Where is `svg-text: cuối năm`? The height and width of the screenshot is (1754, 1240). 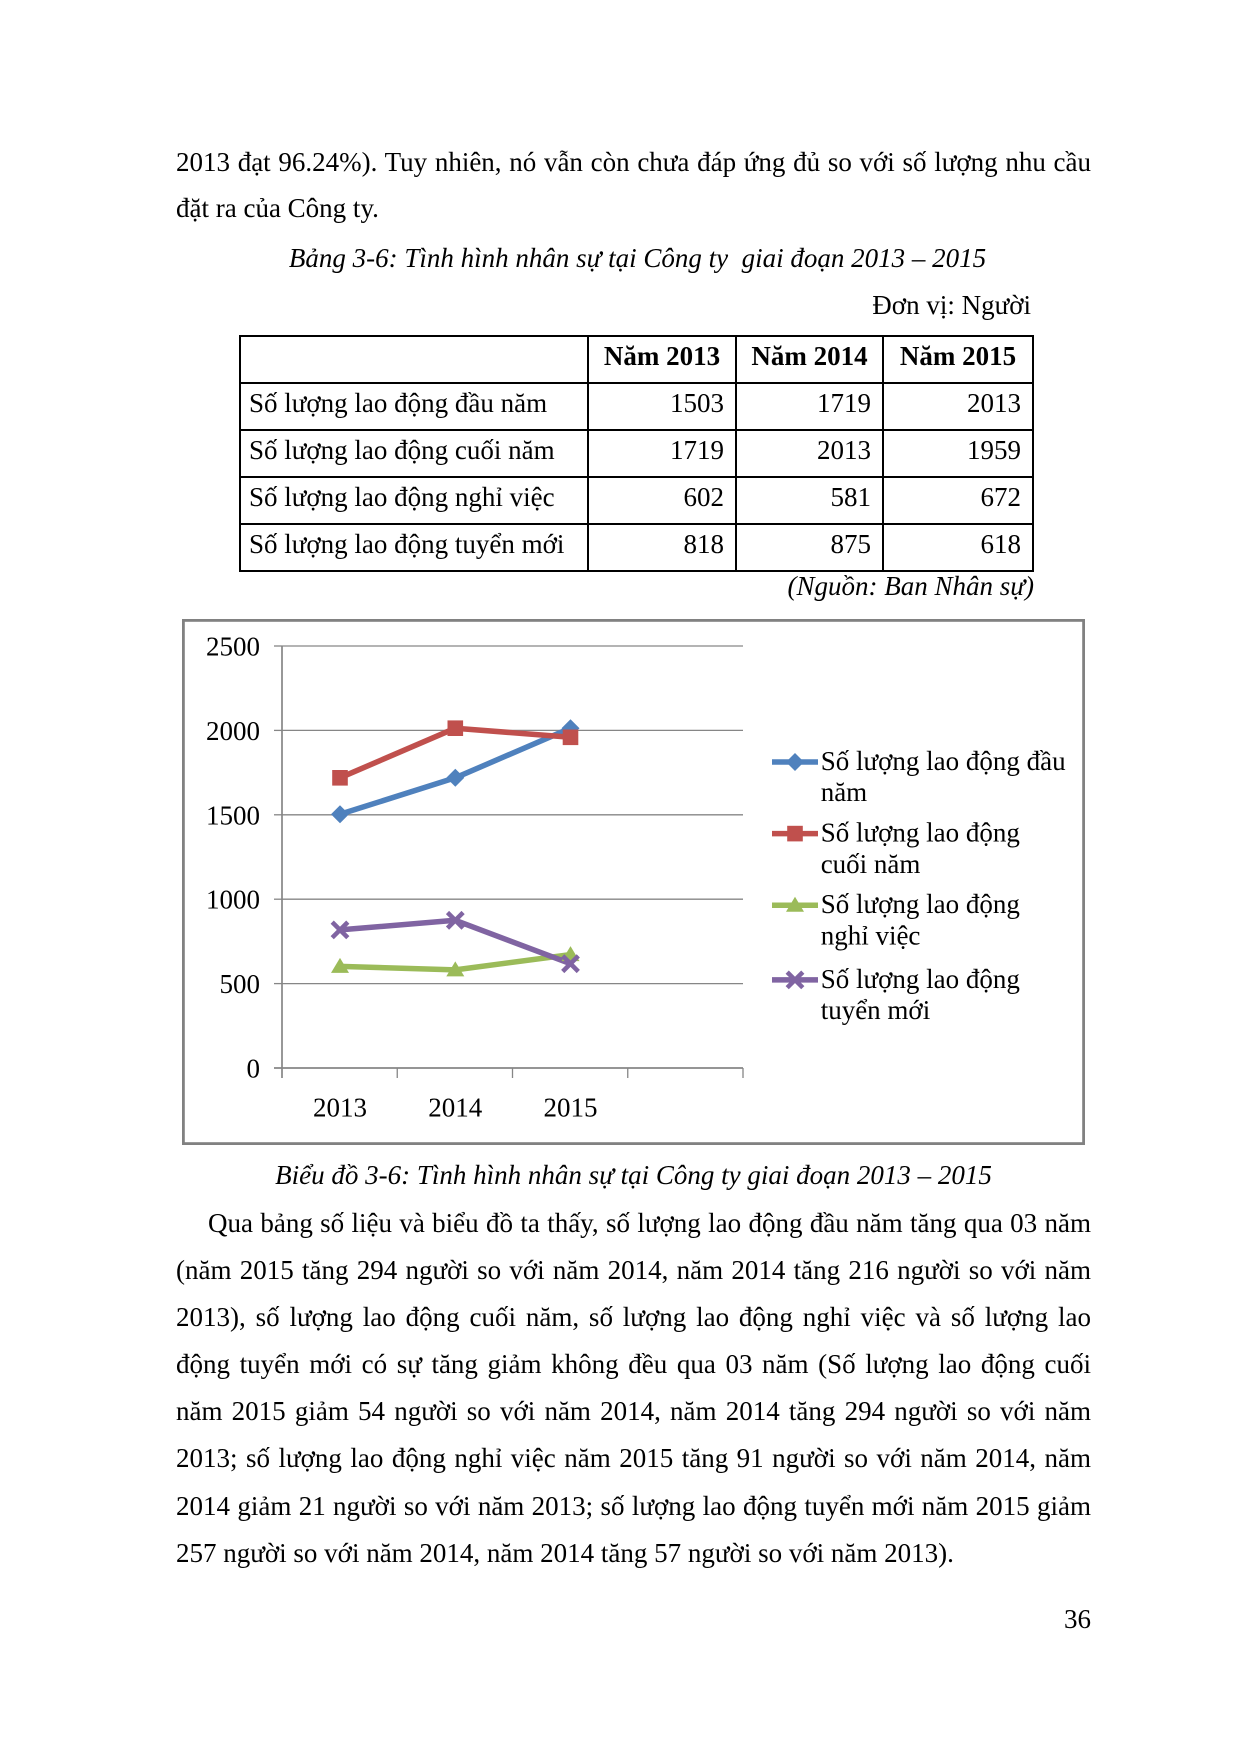
svg-text: cuối năm is located at coordinates (871, 864).